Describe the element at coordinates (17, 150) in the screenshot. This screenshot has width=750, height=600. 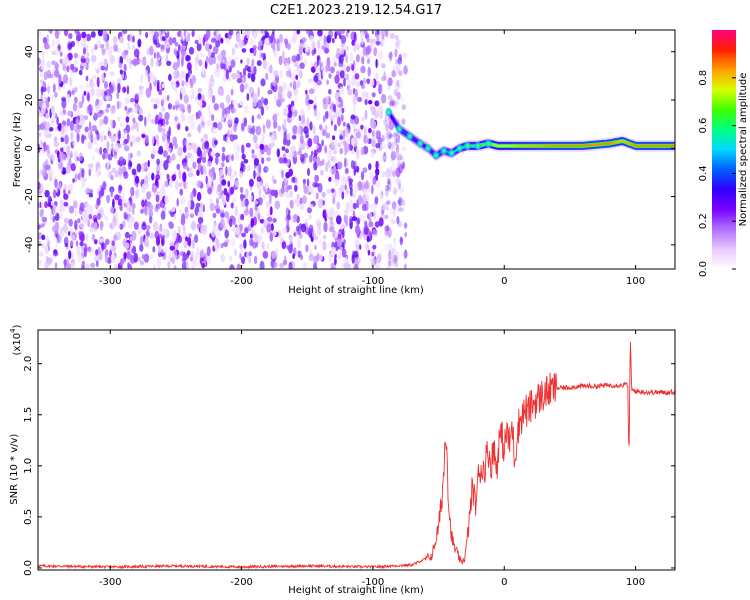
I see `y-axis-label: Frequency (Hz)` at that location.